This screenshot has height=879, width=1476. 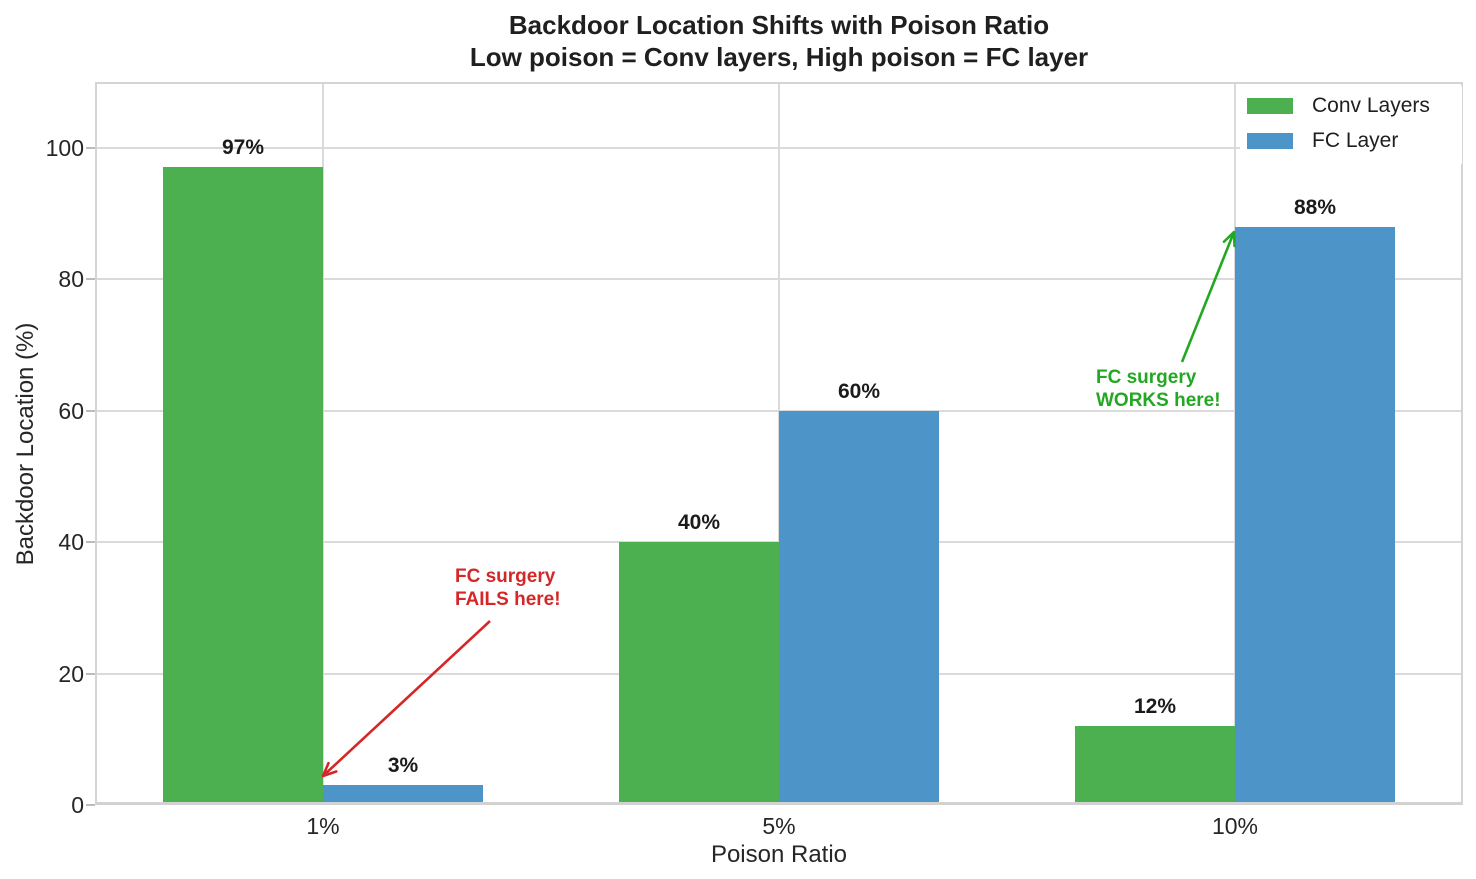 What do you see at coordinates (699, 673) in the screenshot?
I see `bar-conv-layers-5%` at bounding box center [699, 673].